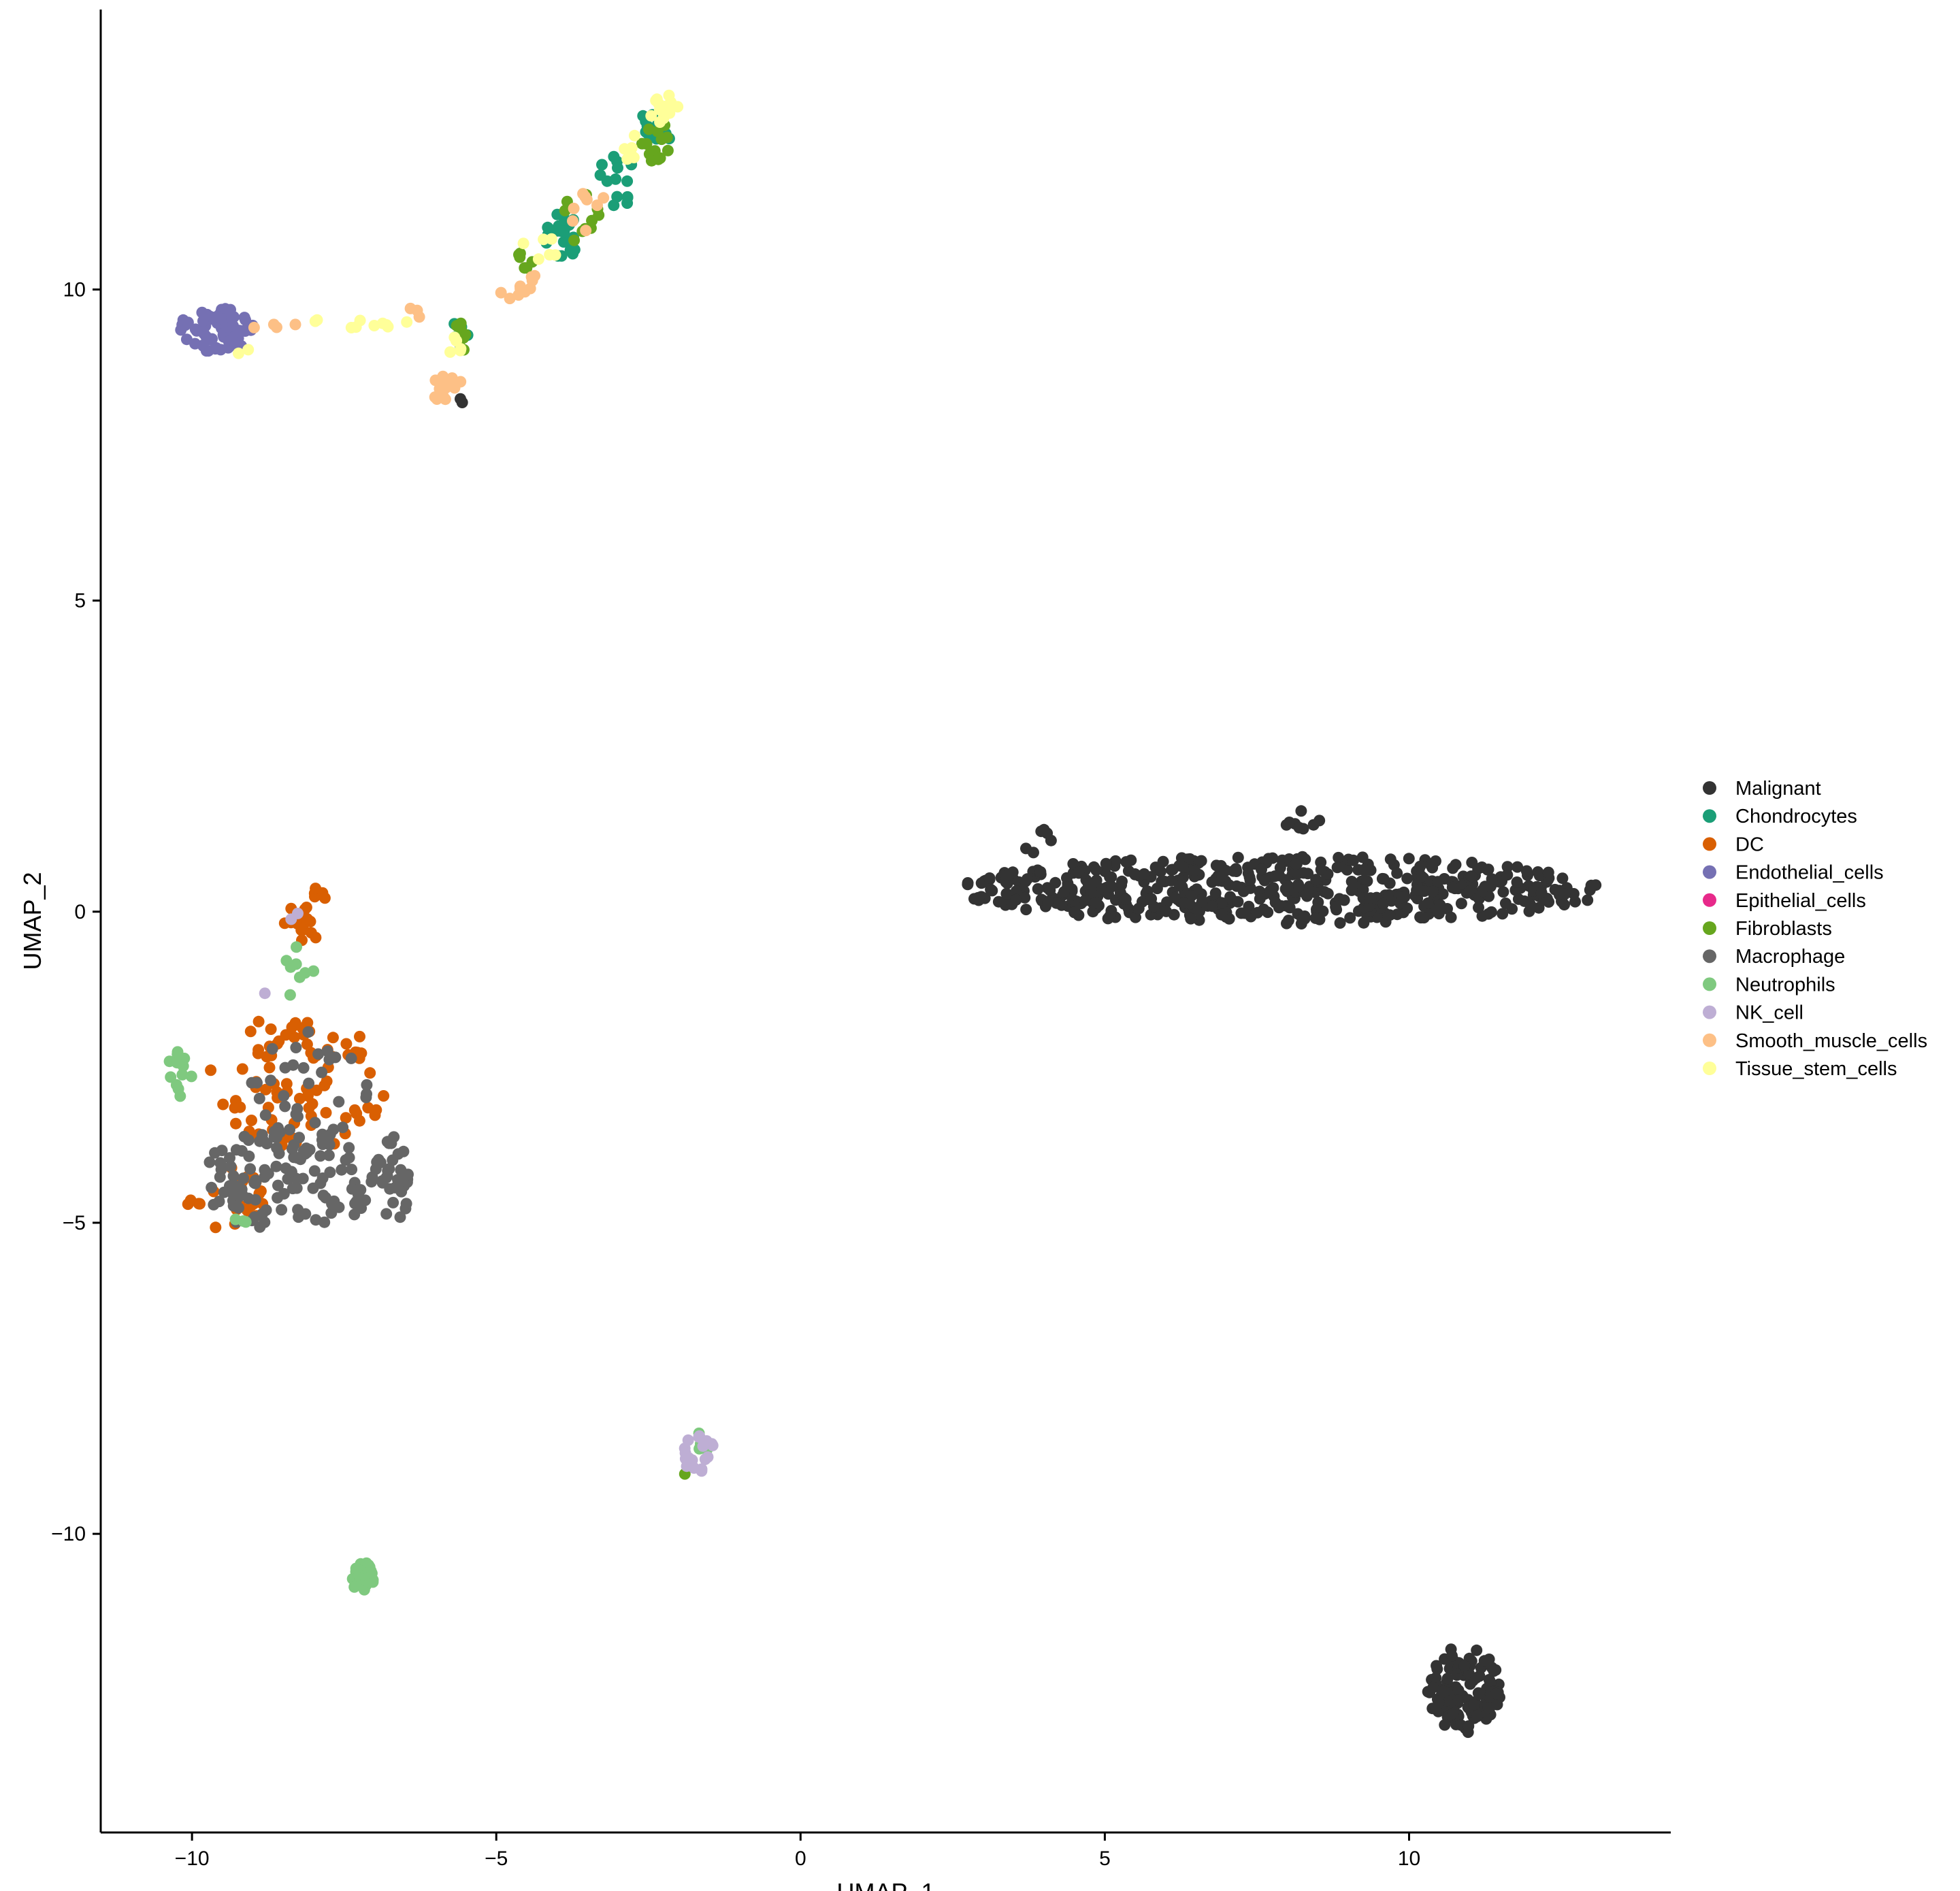 The height and width of the screenshot is (1891, 1960). I want to click on legend-label-tissue-stem-cells: Tissue_stem_cells, so click(1816, 1069).